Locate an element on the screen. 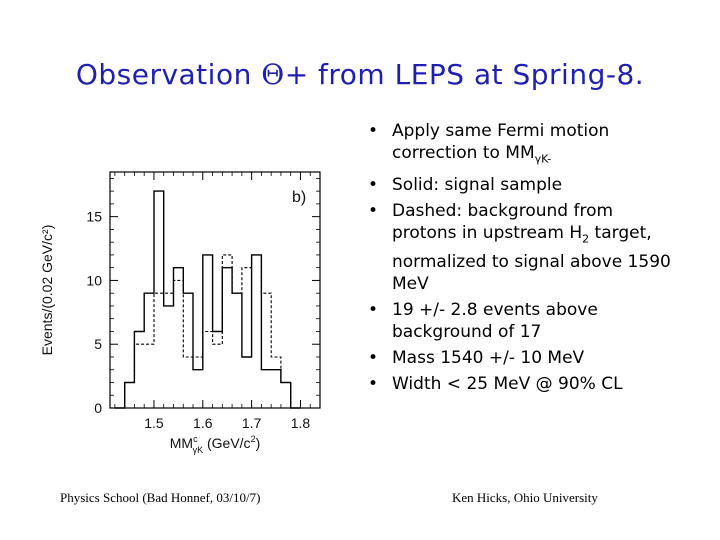 Image resolution: width=720 pixels, height=540 pixels. bullet-item: Solid: signal sample is located at coordinates (520, 185).